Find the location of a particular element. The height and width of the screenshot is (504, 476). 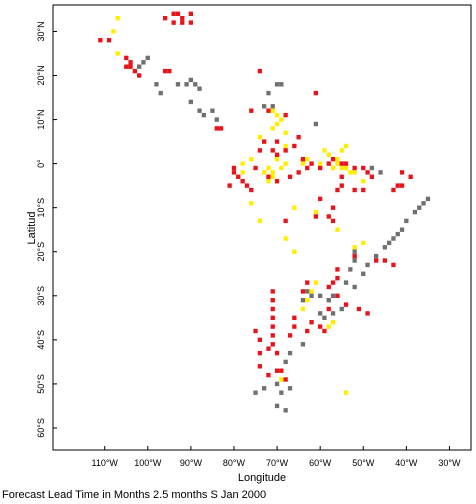

x-tick-label: 50°W is located at coordinates (363, 463).